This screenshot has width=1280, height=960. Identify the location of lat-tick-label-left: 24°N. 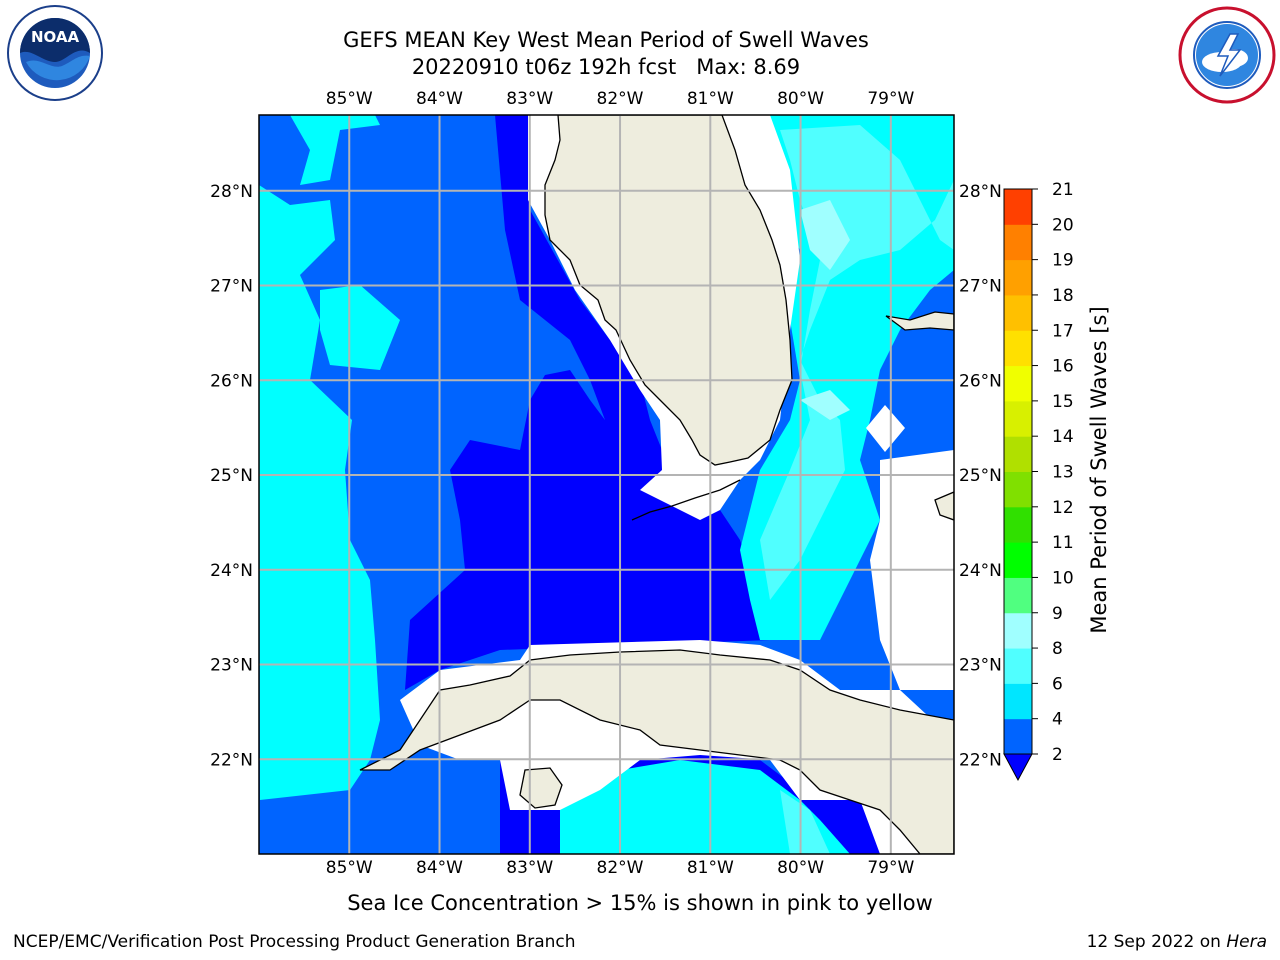
(231, 571).